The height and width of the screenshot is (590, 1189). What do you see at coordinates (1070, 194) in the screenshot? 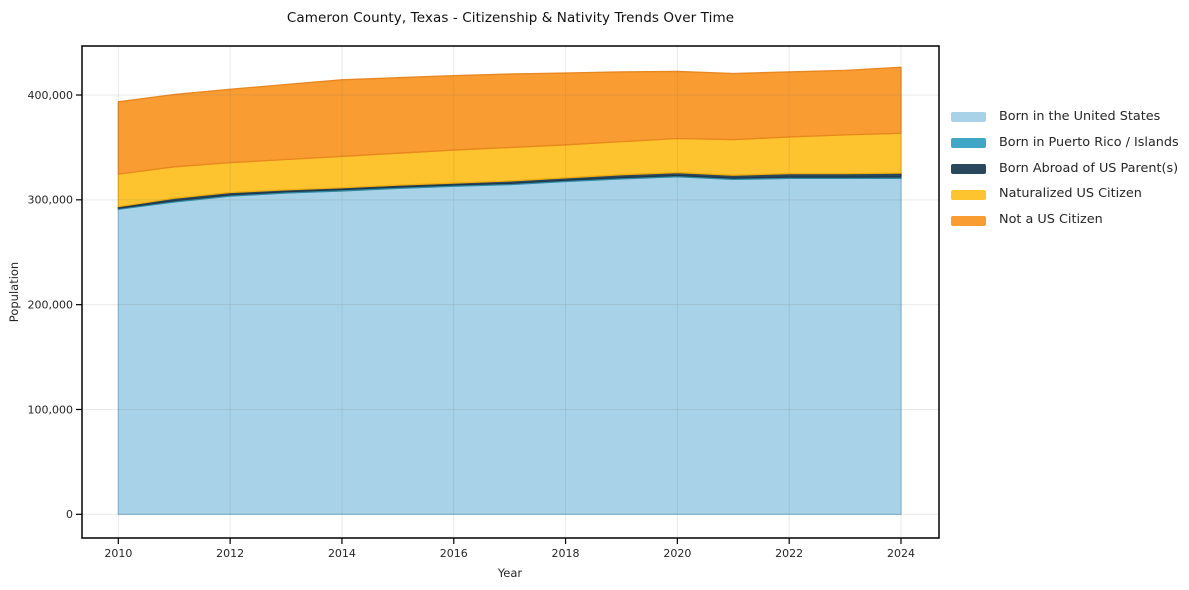
I see `legend-label: Naturalized US Citizen` at bounding box center [1070, 194].